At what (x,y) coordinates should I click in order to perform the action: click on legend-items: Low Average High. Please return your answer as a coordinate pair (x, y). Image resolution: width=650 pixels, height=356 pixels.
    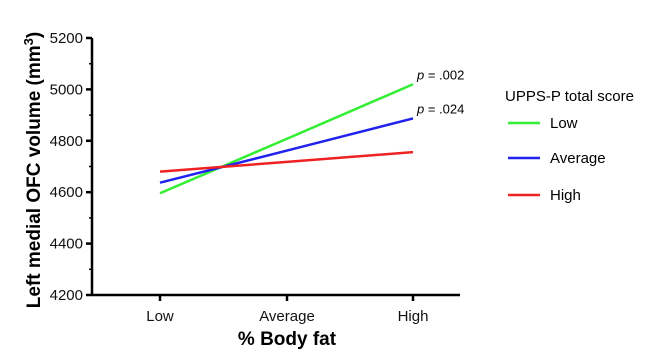
    Looking at the image, I should click on (557, 159).